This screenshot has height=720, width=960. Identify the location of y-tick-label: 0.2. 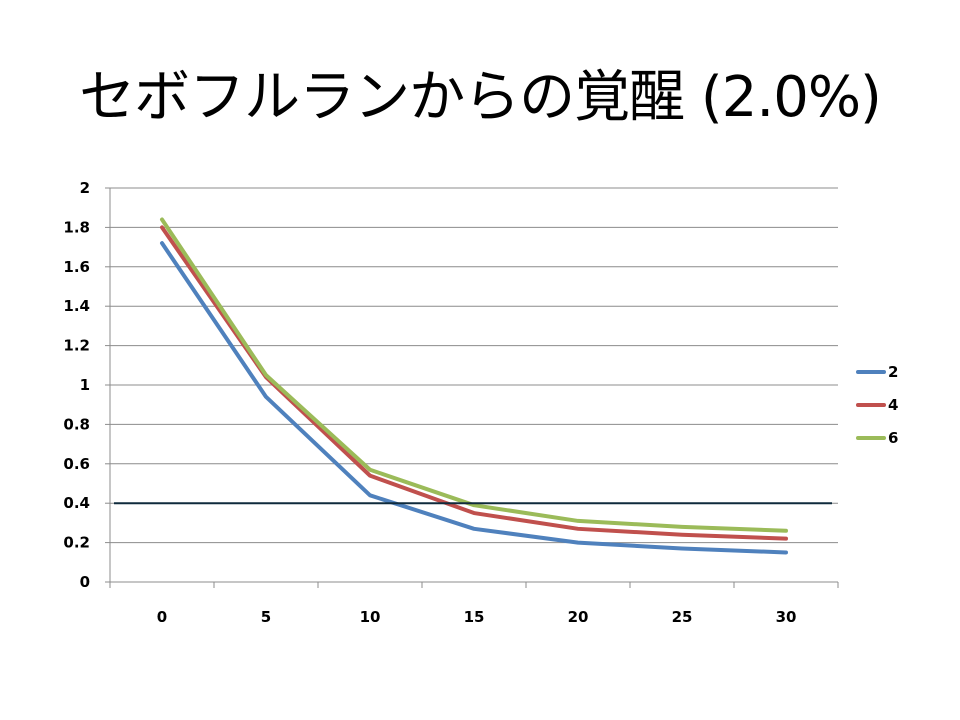
(76, 543).